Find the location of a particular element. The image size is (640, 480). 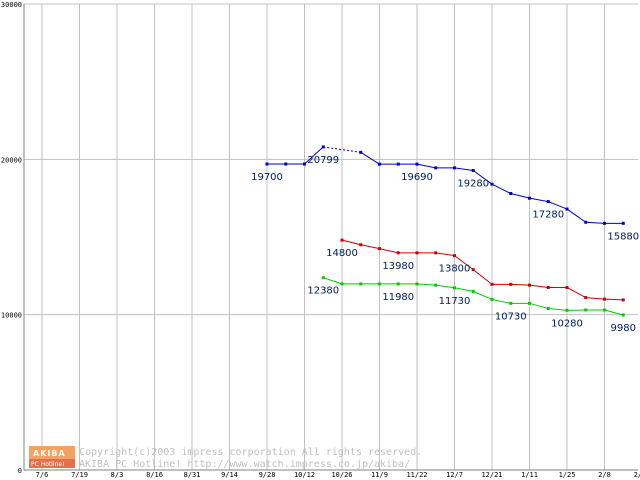

x-tick-label: 7/19 is located at coordinates (79, 475).